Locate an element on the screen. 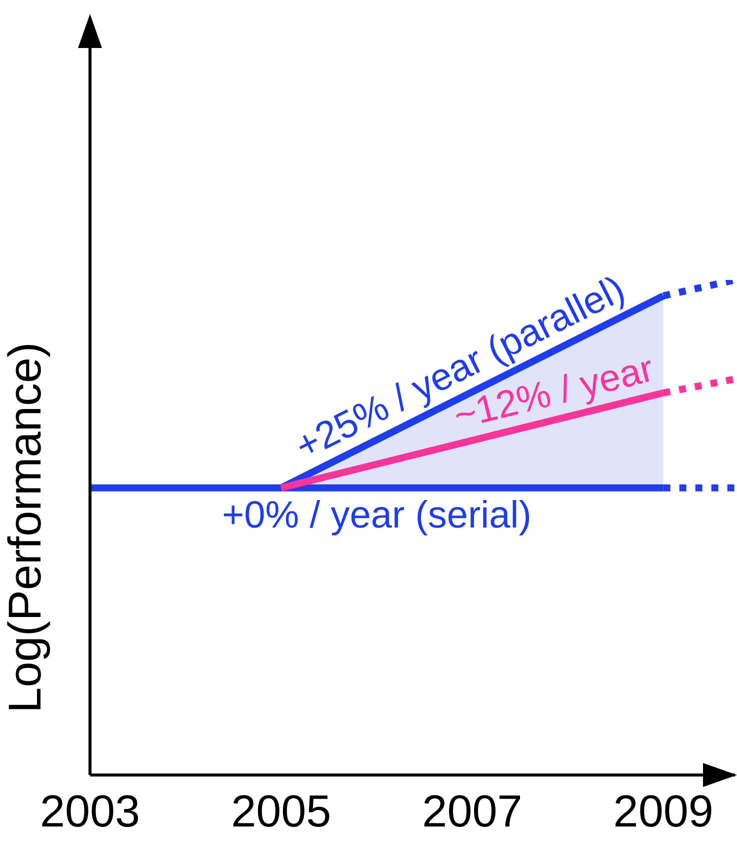 The width and height of the screenshot is (737, 849). series-label: +0% / year (serial) is located at coordinates (377, 515).